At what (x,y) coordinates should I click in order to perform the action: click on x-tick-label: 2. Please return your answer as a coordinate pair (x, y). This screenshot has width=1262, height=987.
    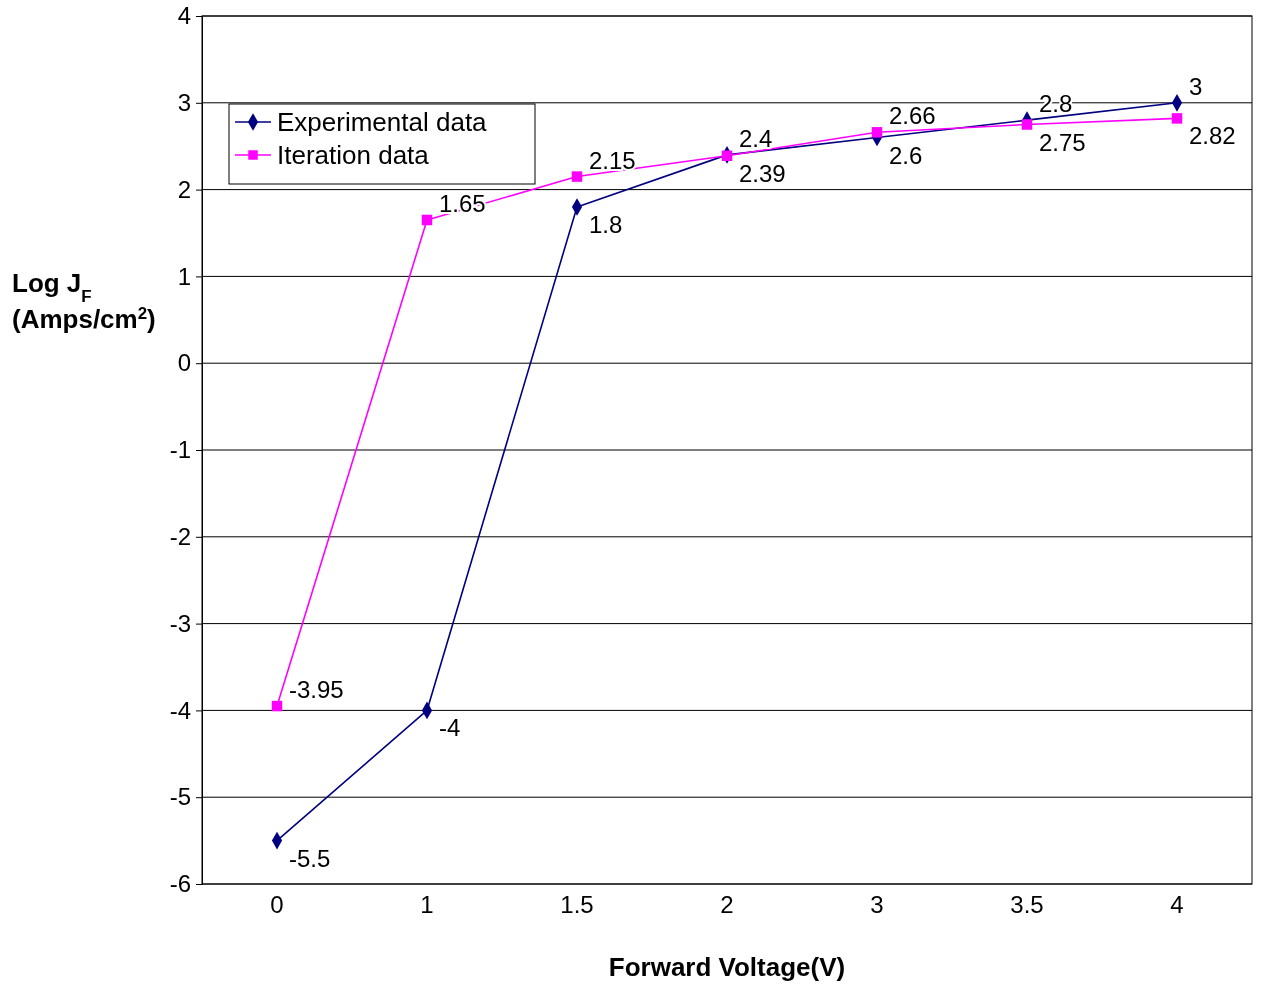
    Looking at the image, I should click on (727, 904).